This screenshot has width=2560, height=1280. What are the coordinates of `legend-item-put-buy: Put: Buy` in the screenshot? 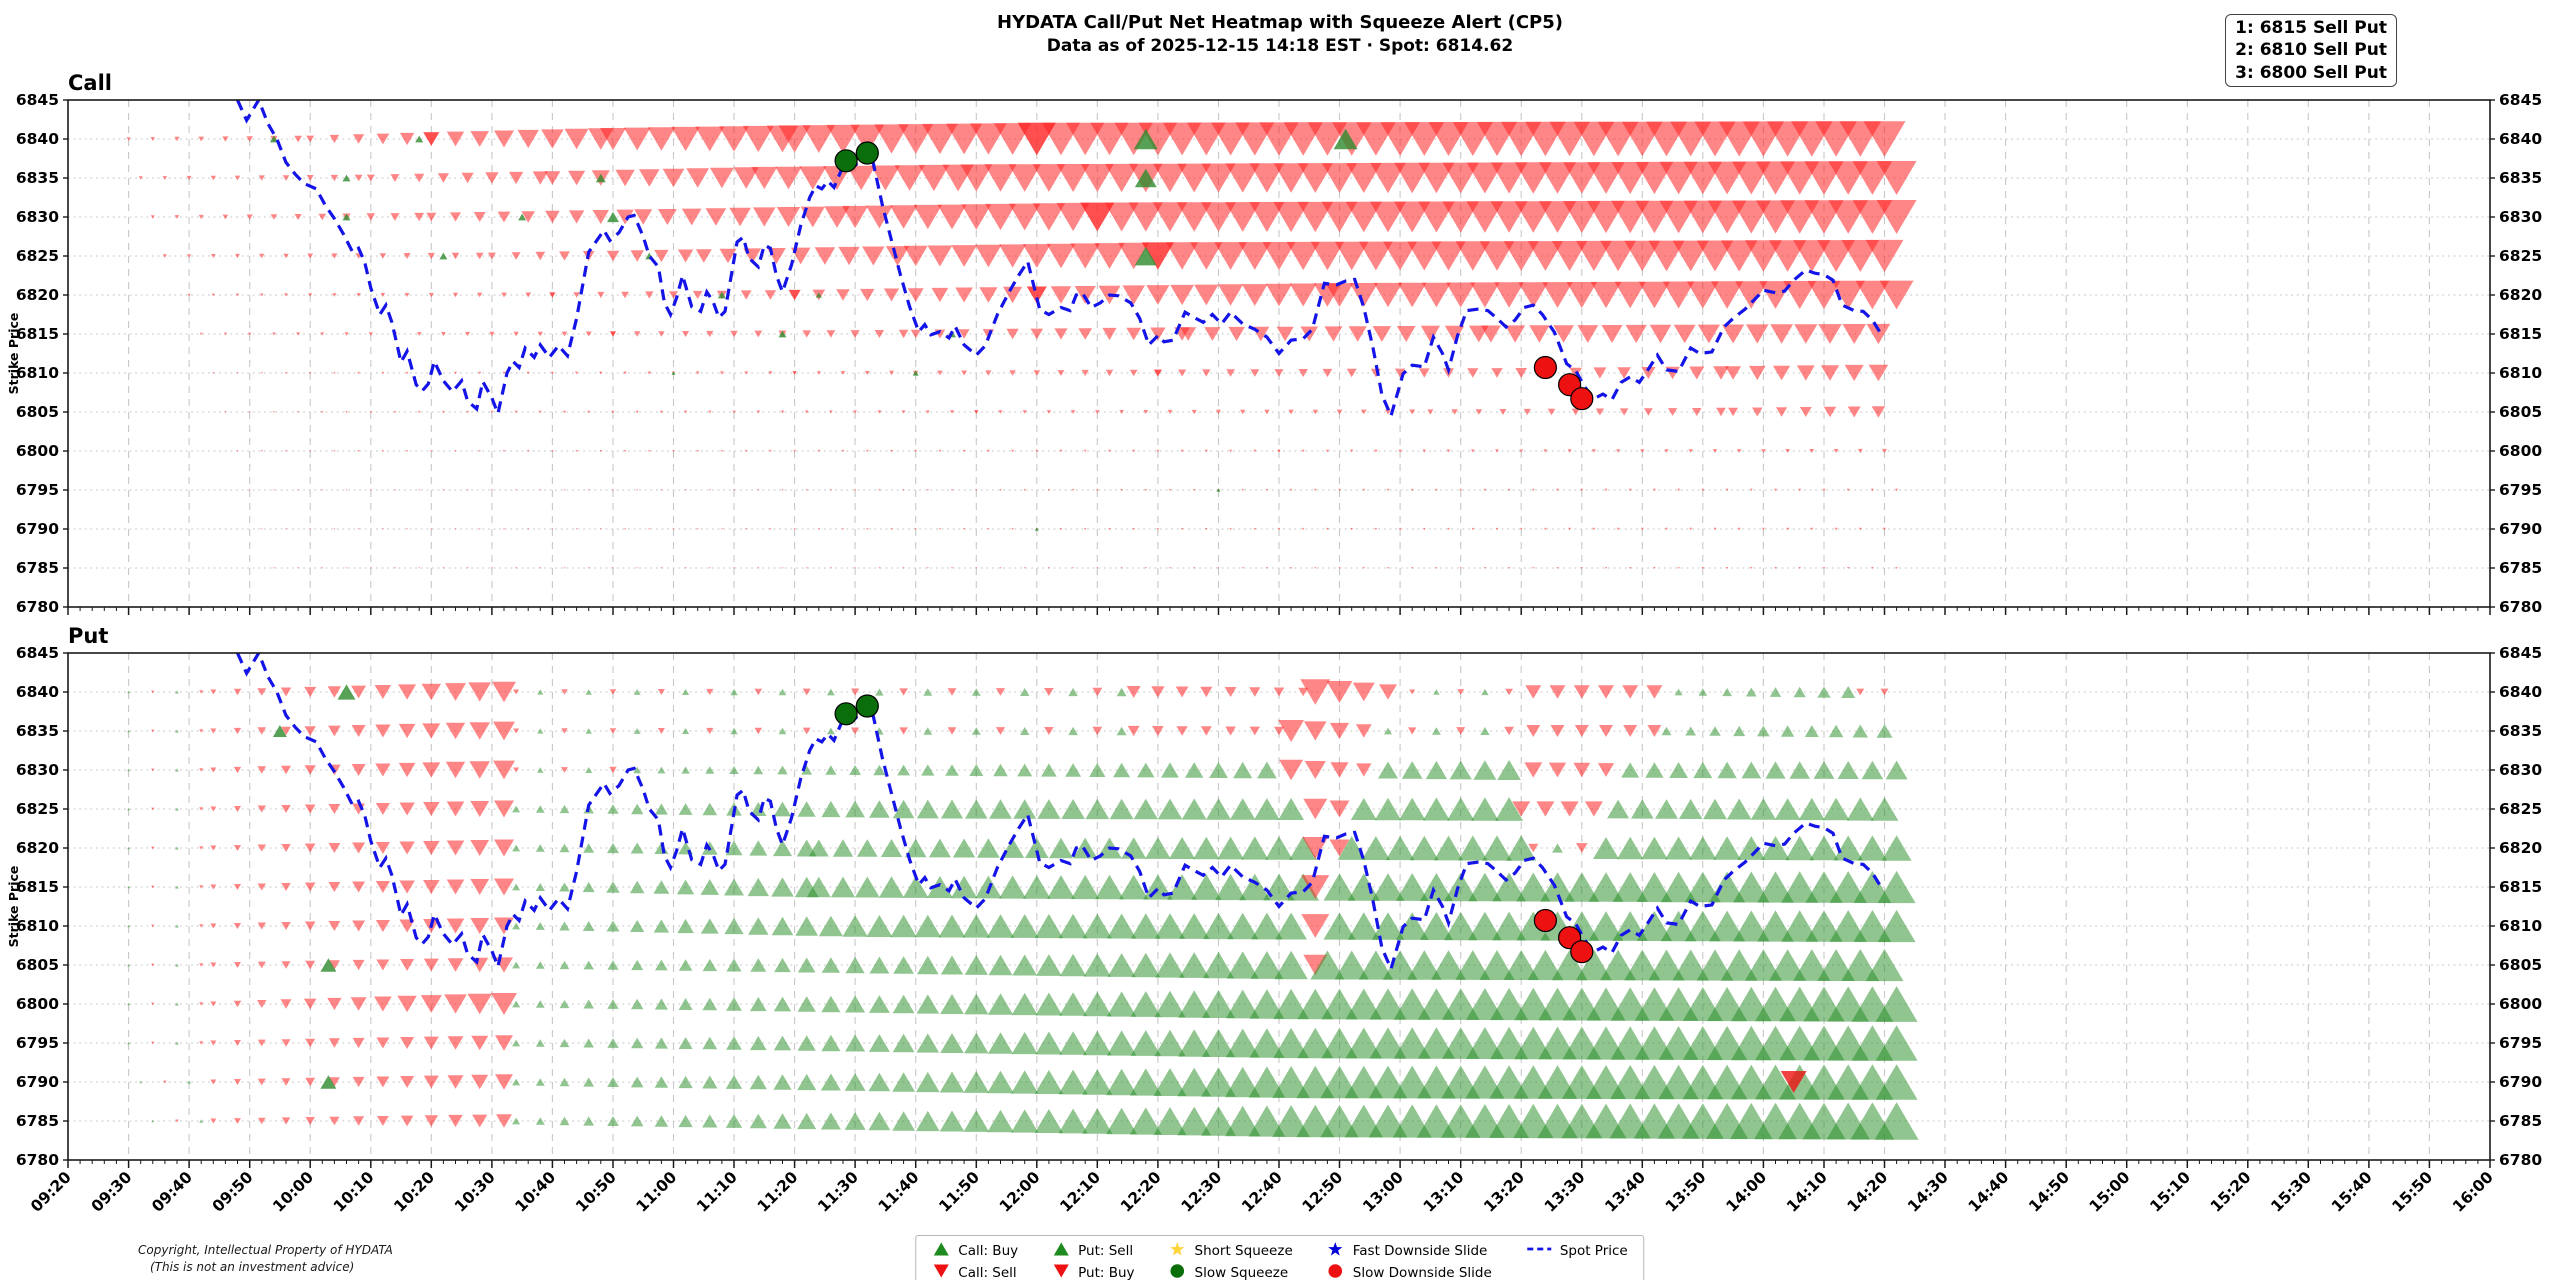 It's located at (1093, 1271).